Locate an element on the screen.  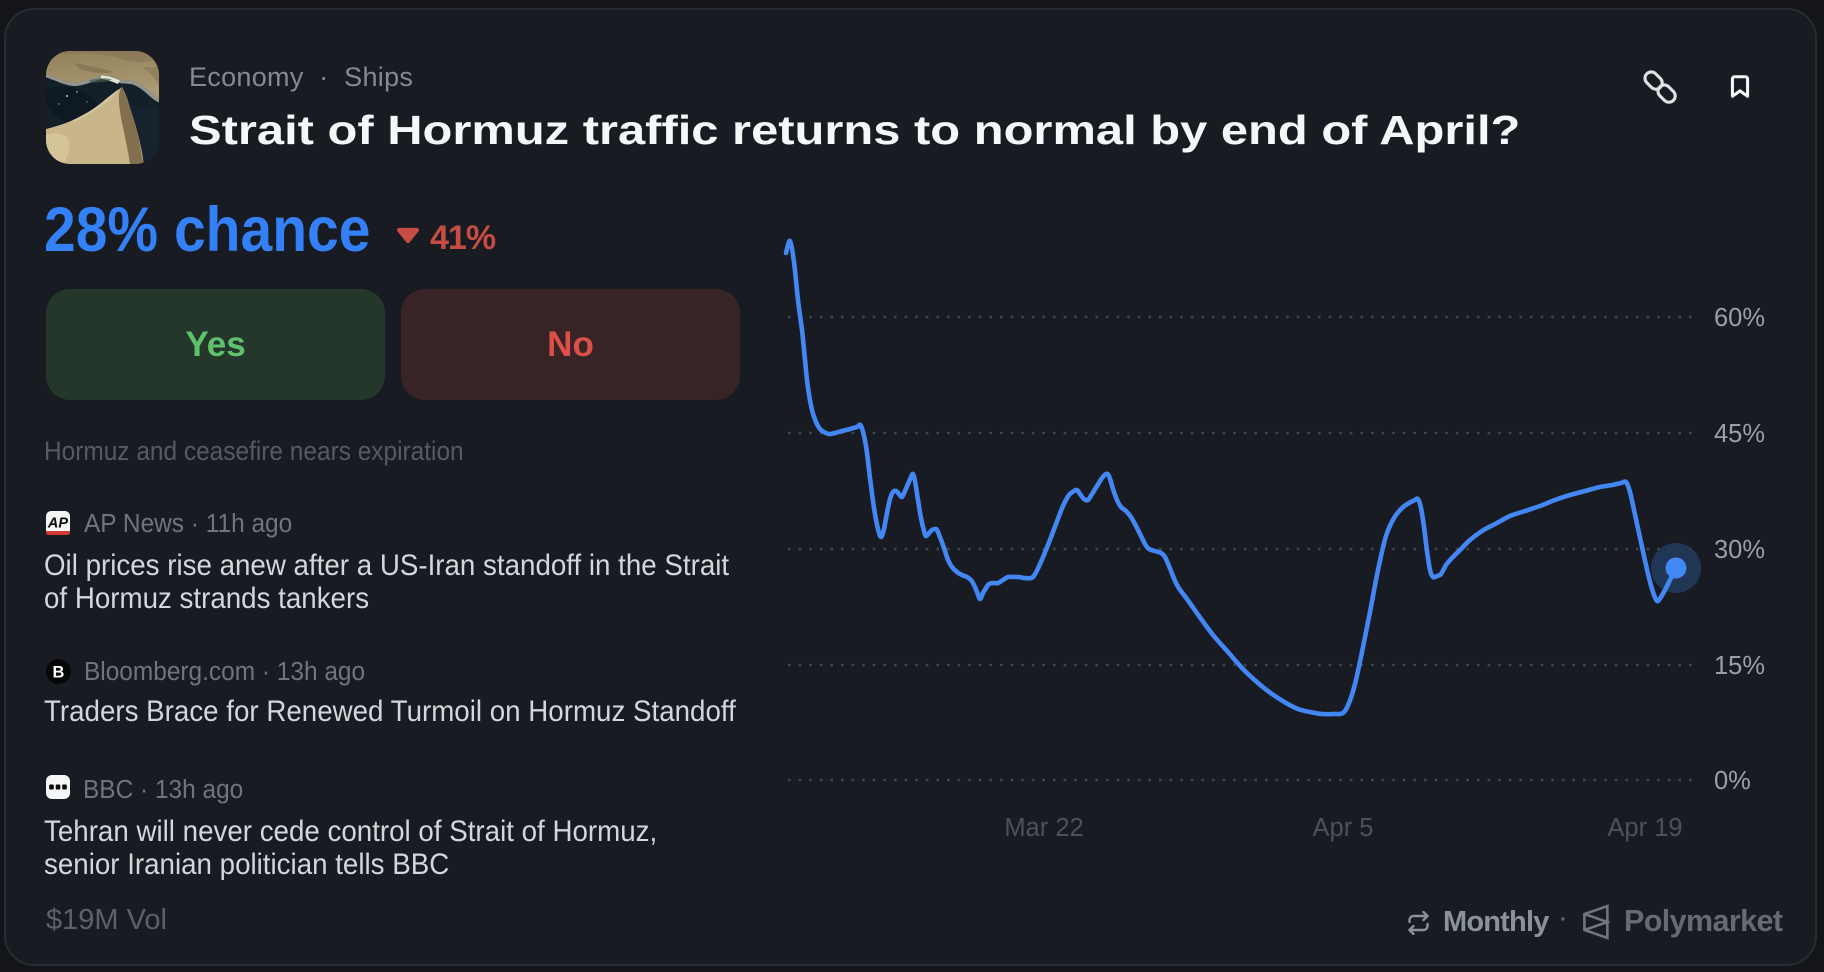
svg-text: 30% is located at coordinates (1739, 550).